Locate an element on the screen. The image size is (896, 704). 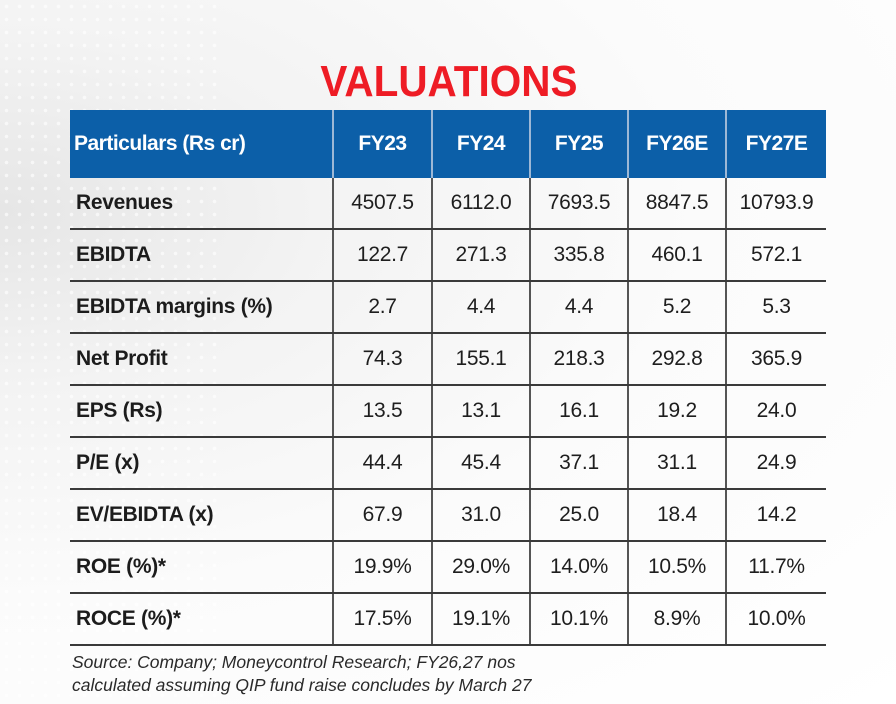
cell-value: 335.8 is located at coordinates (578, 255).